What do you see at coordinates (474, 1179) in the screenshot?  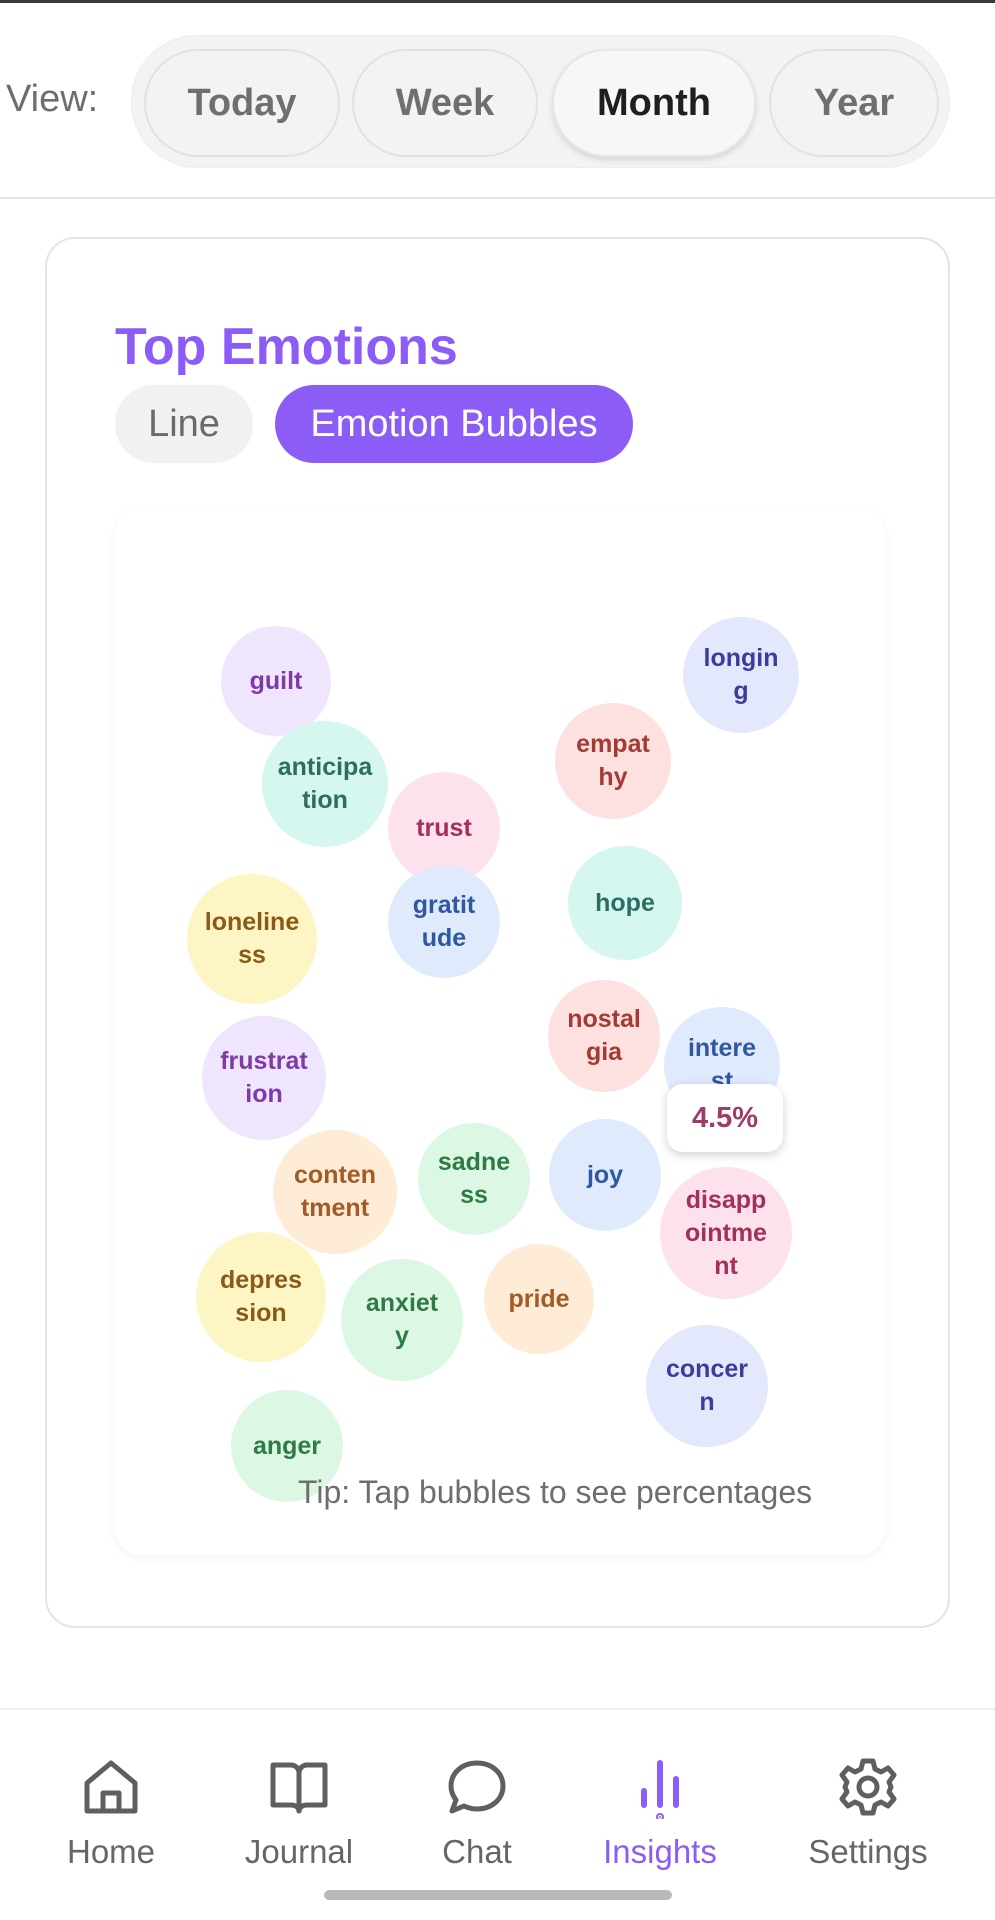 I see `bubble-sadness: sadness` at bounding box center [474, 1179].